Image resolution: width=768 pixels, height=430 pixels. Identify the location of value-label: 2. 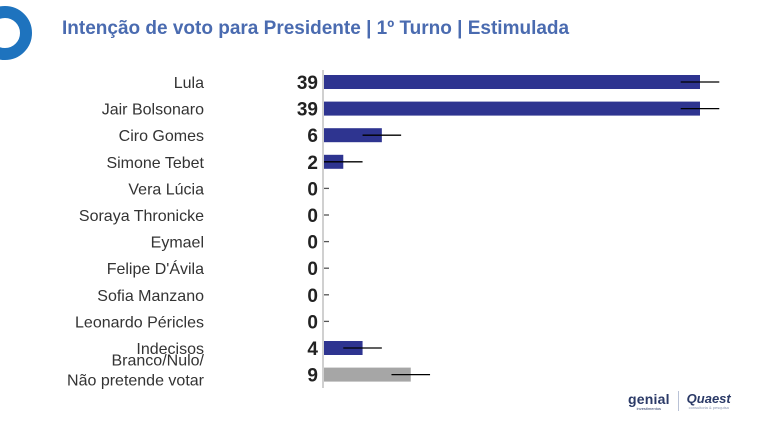
(312, 163).